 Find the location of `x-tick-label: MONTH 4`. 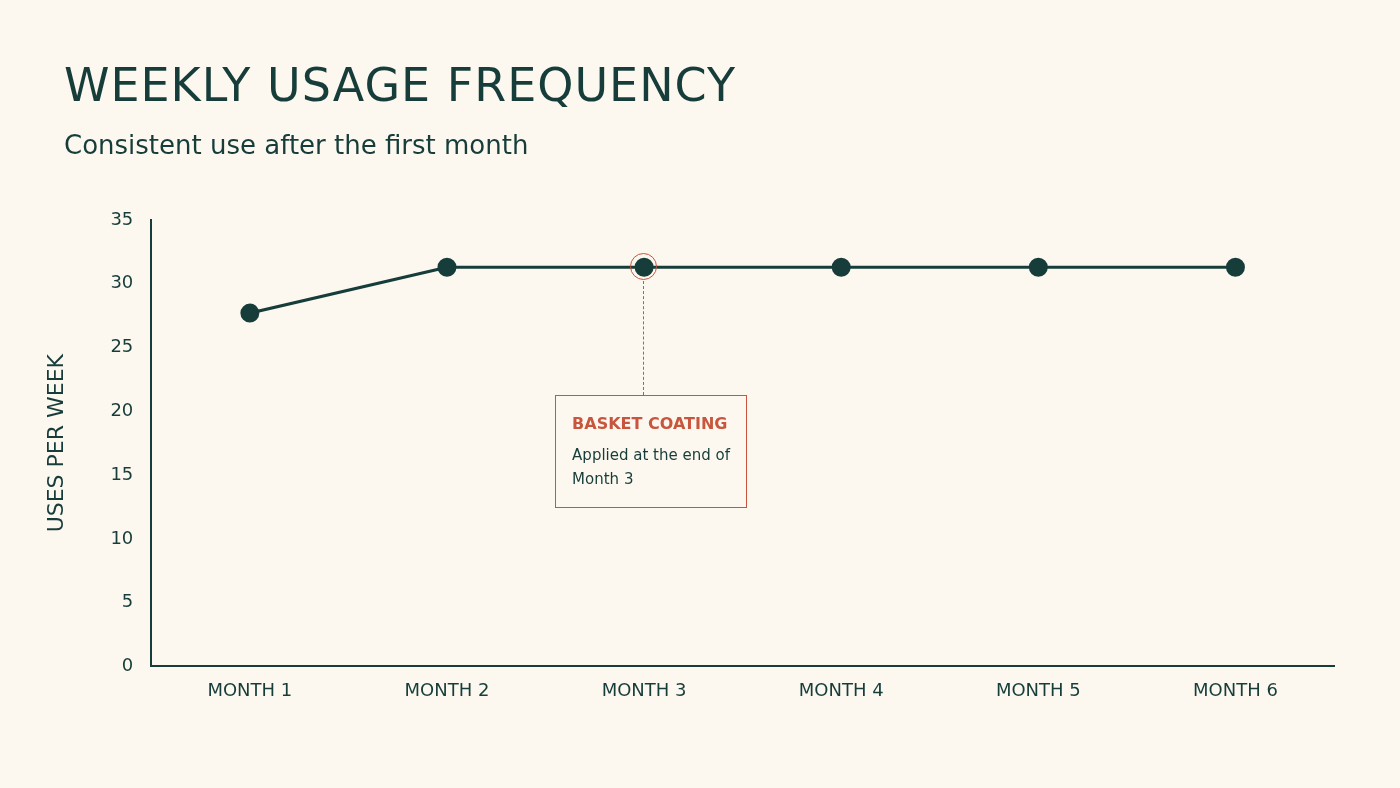

x-tick-label: MONTH 4 is located at coordinates (841, 689).